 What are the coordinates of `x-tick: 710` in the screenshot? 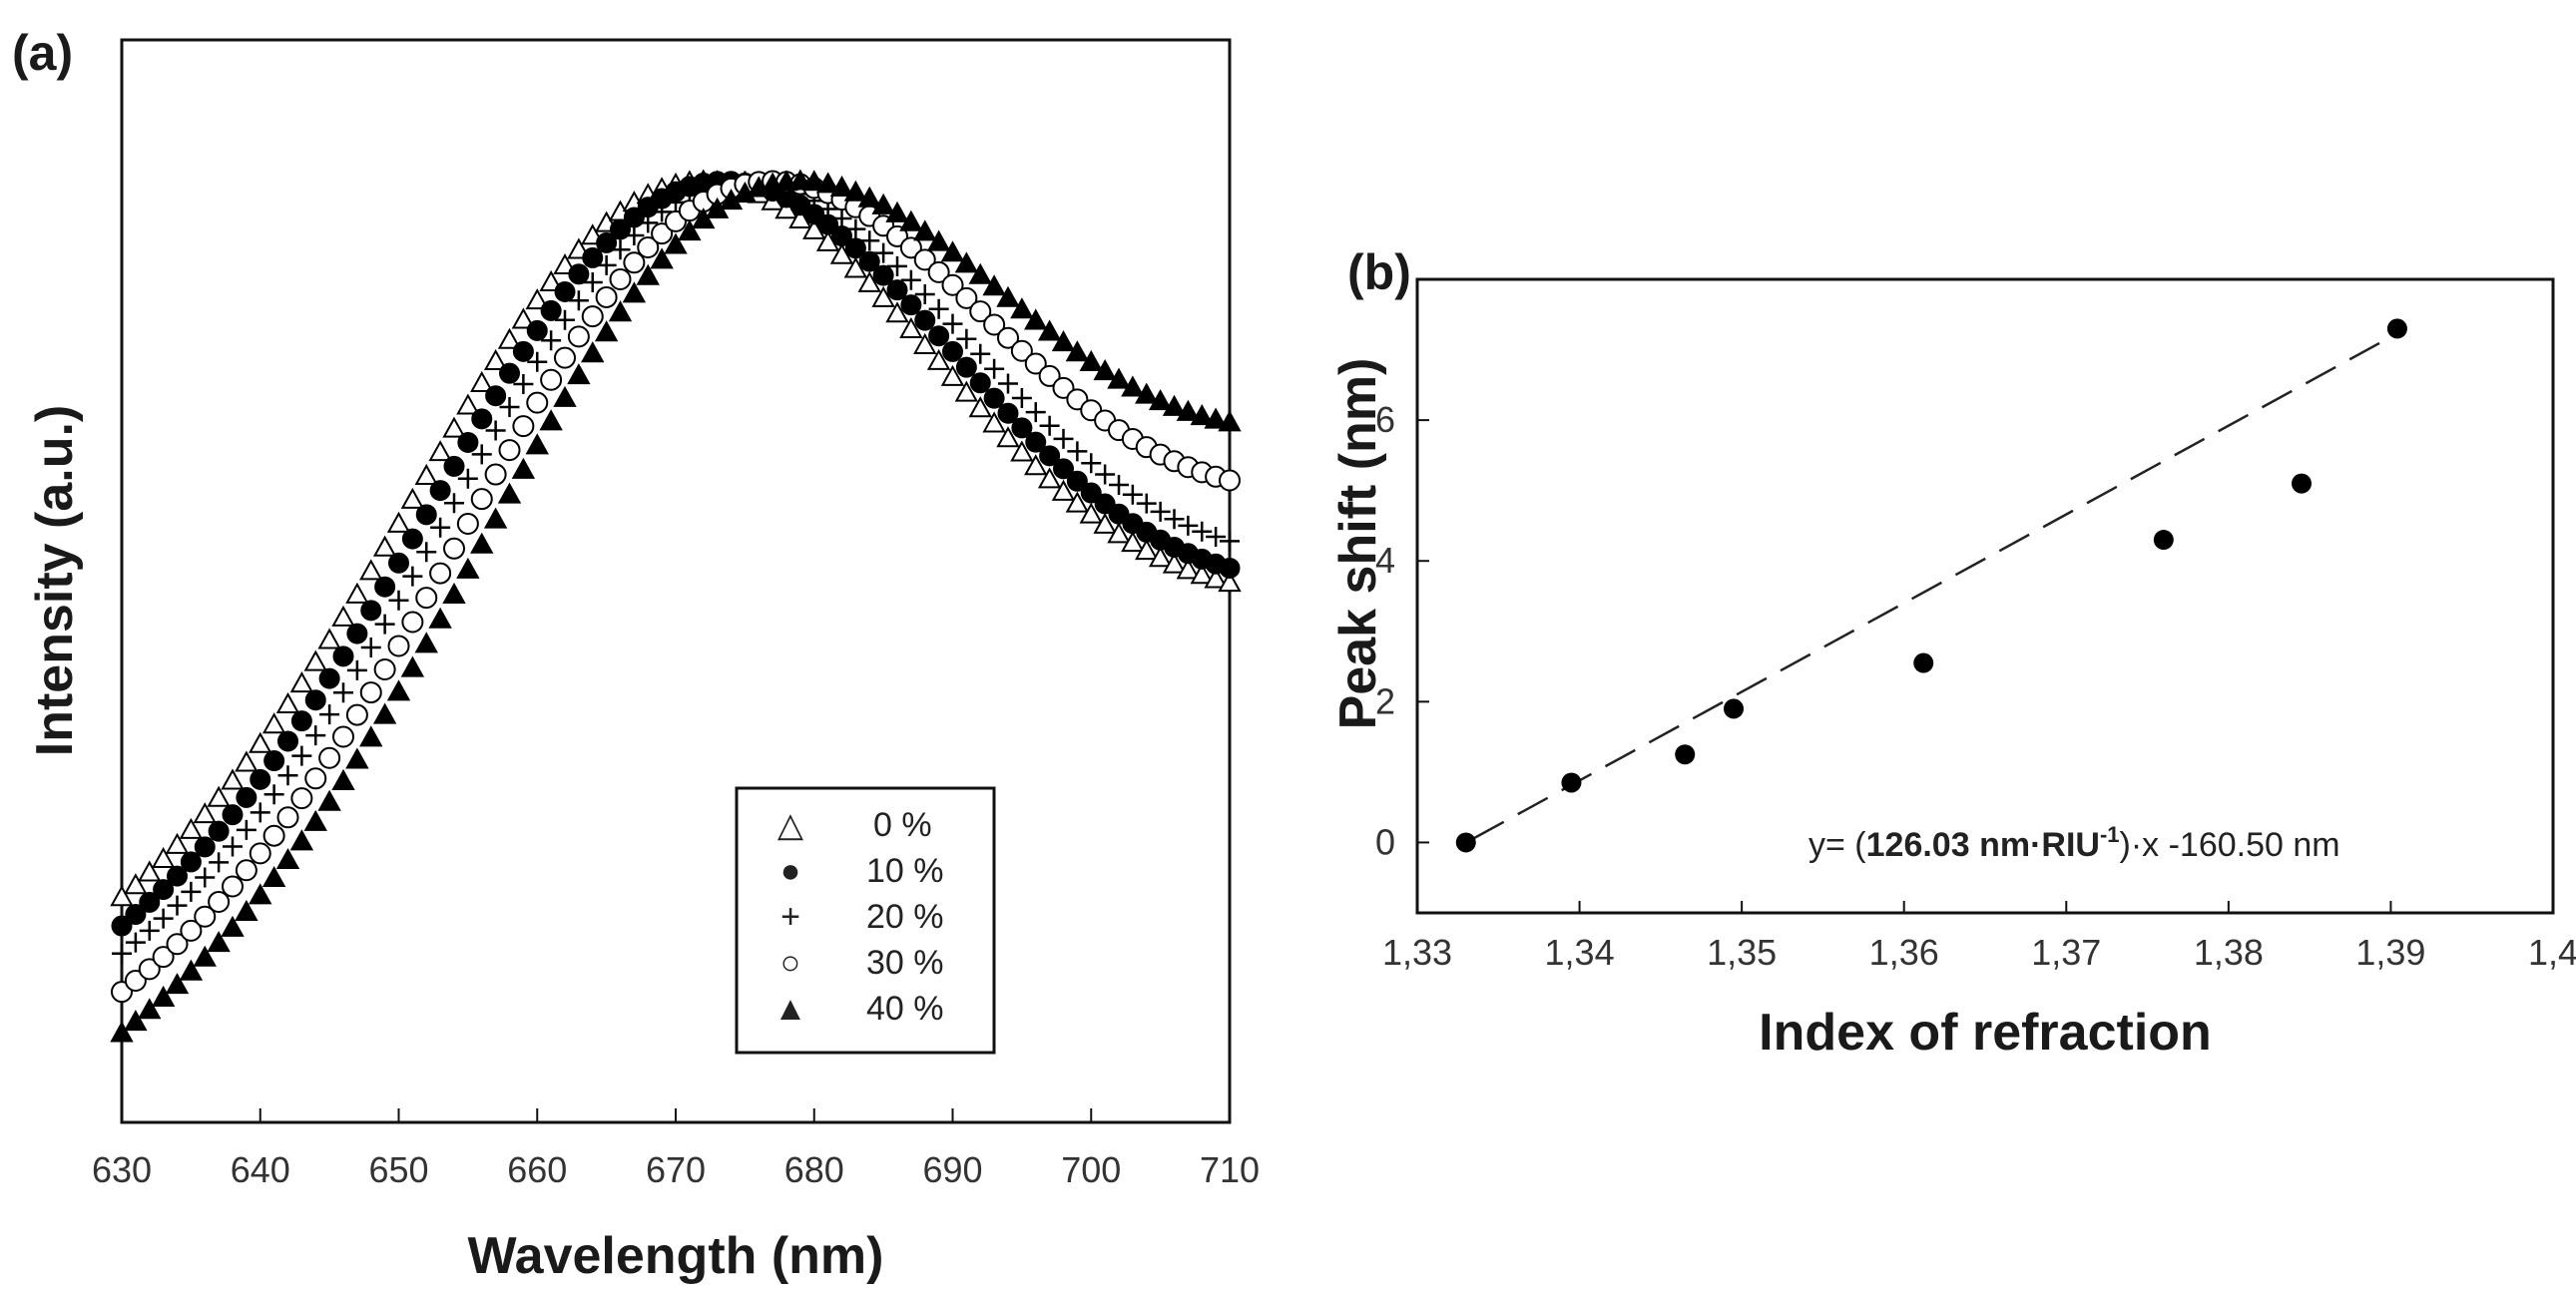 It's located at (1230, 1149).